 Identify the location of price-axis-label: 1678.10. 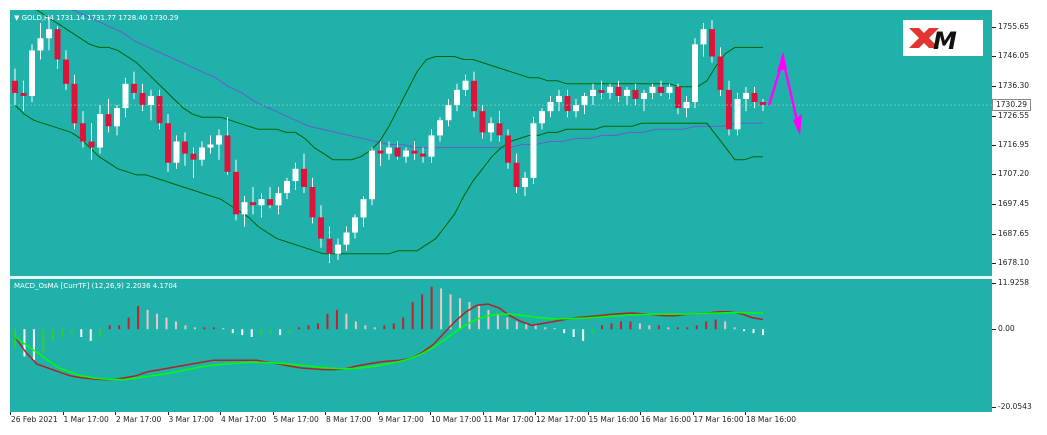
(1014, 262).